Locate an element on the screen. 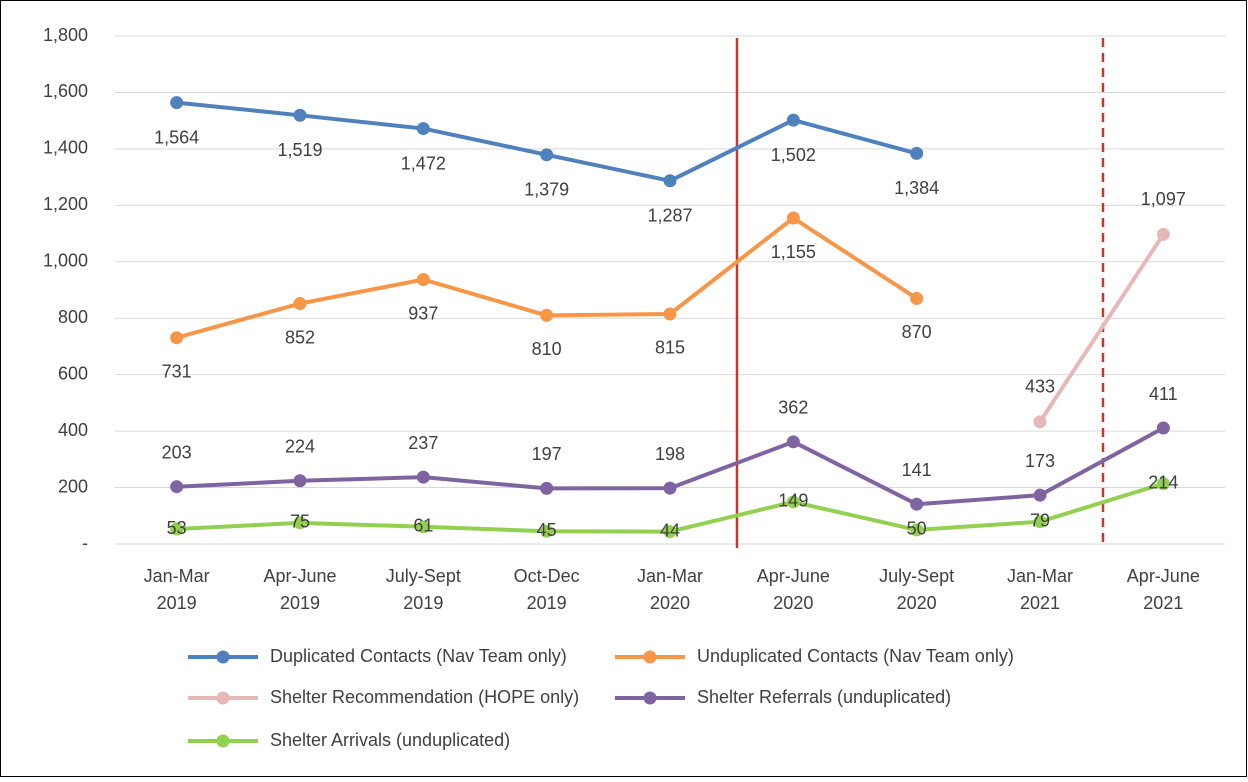  data-label: 810 is located at coordinates (547, 349).